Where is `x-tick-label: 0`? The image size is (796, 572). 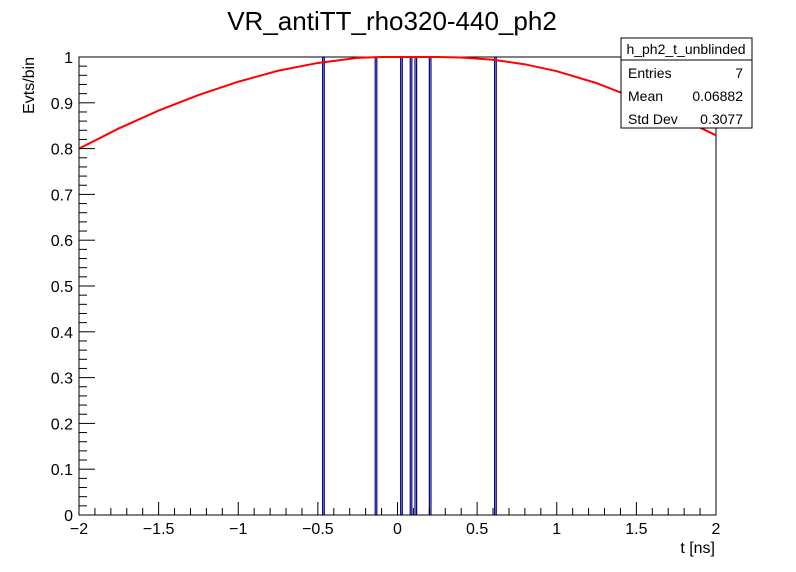 x-tick-label: 0 is located at coordinates (397, 529).